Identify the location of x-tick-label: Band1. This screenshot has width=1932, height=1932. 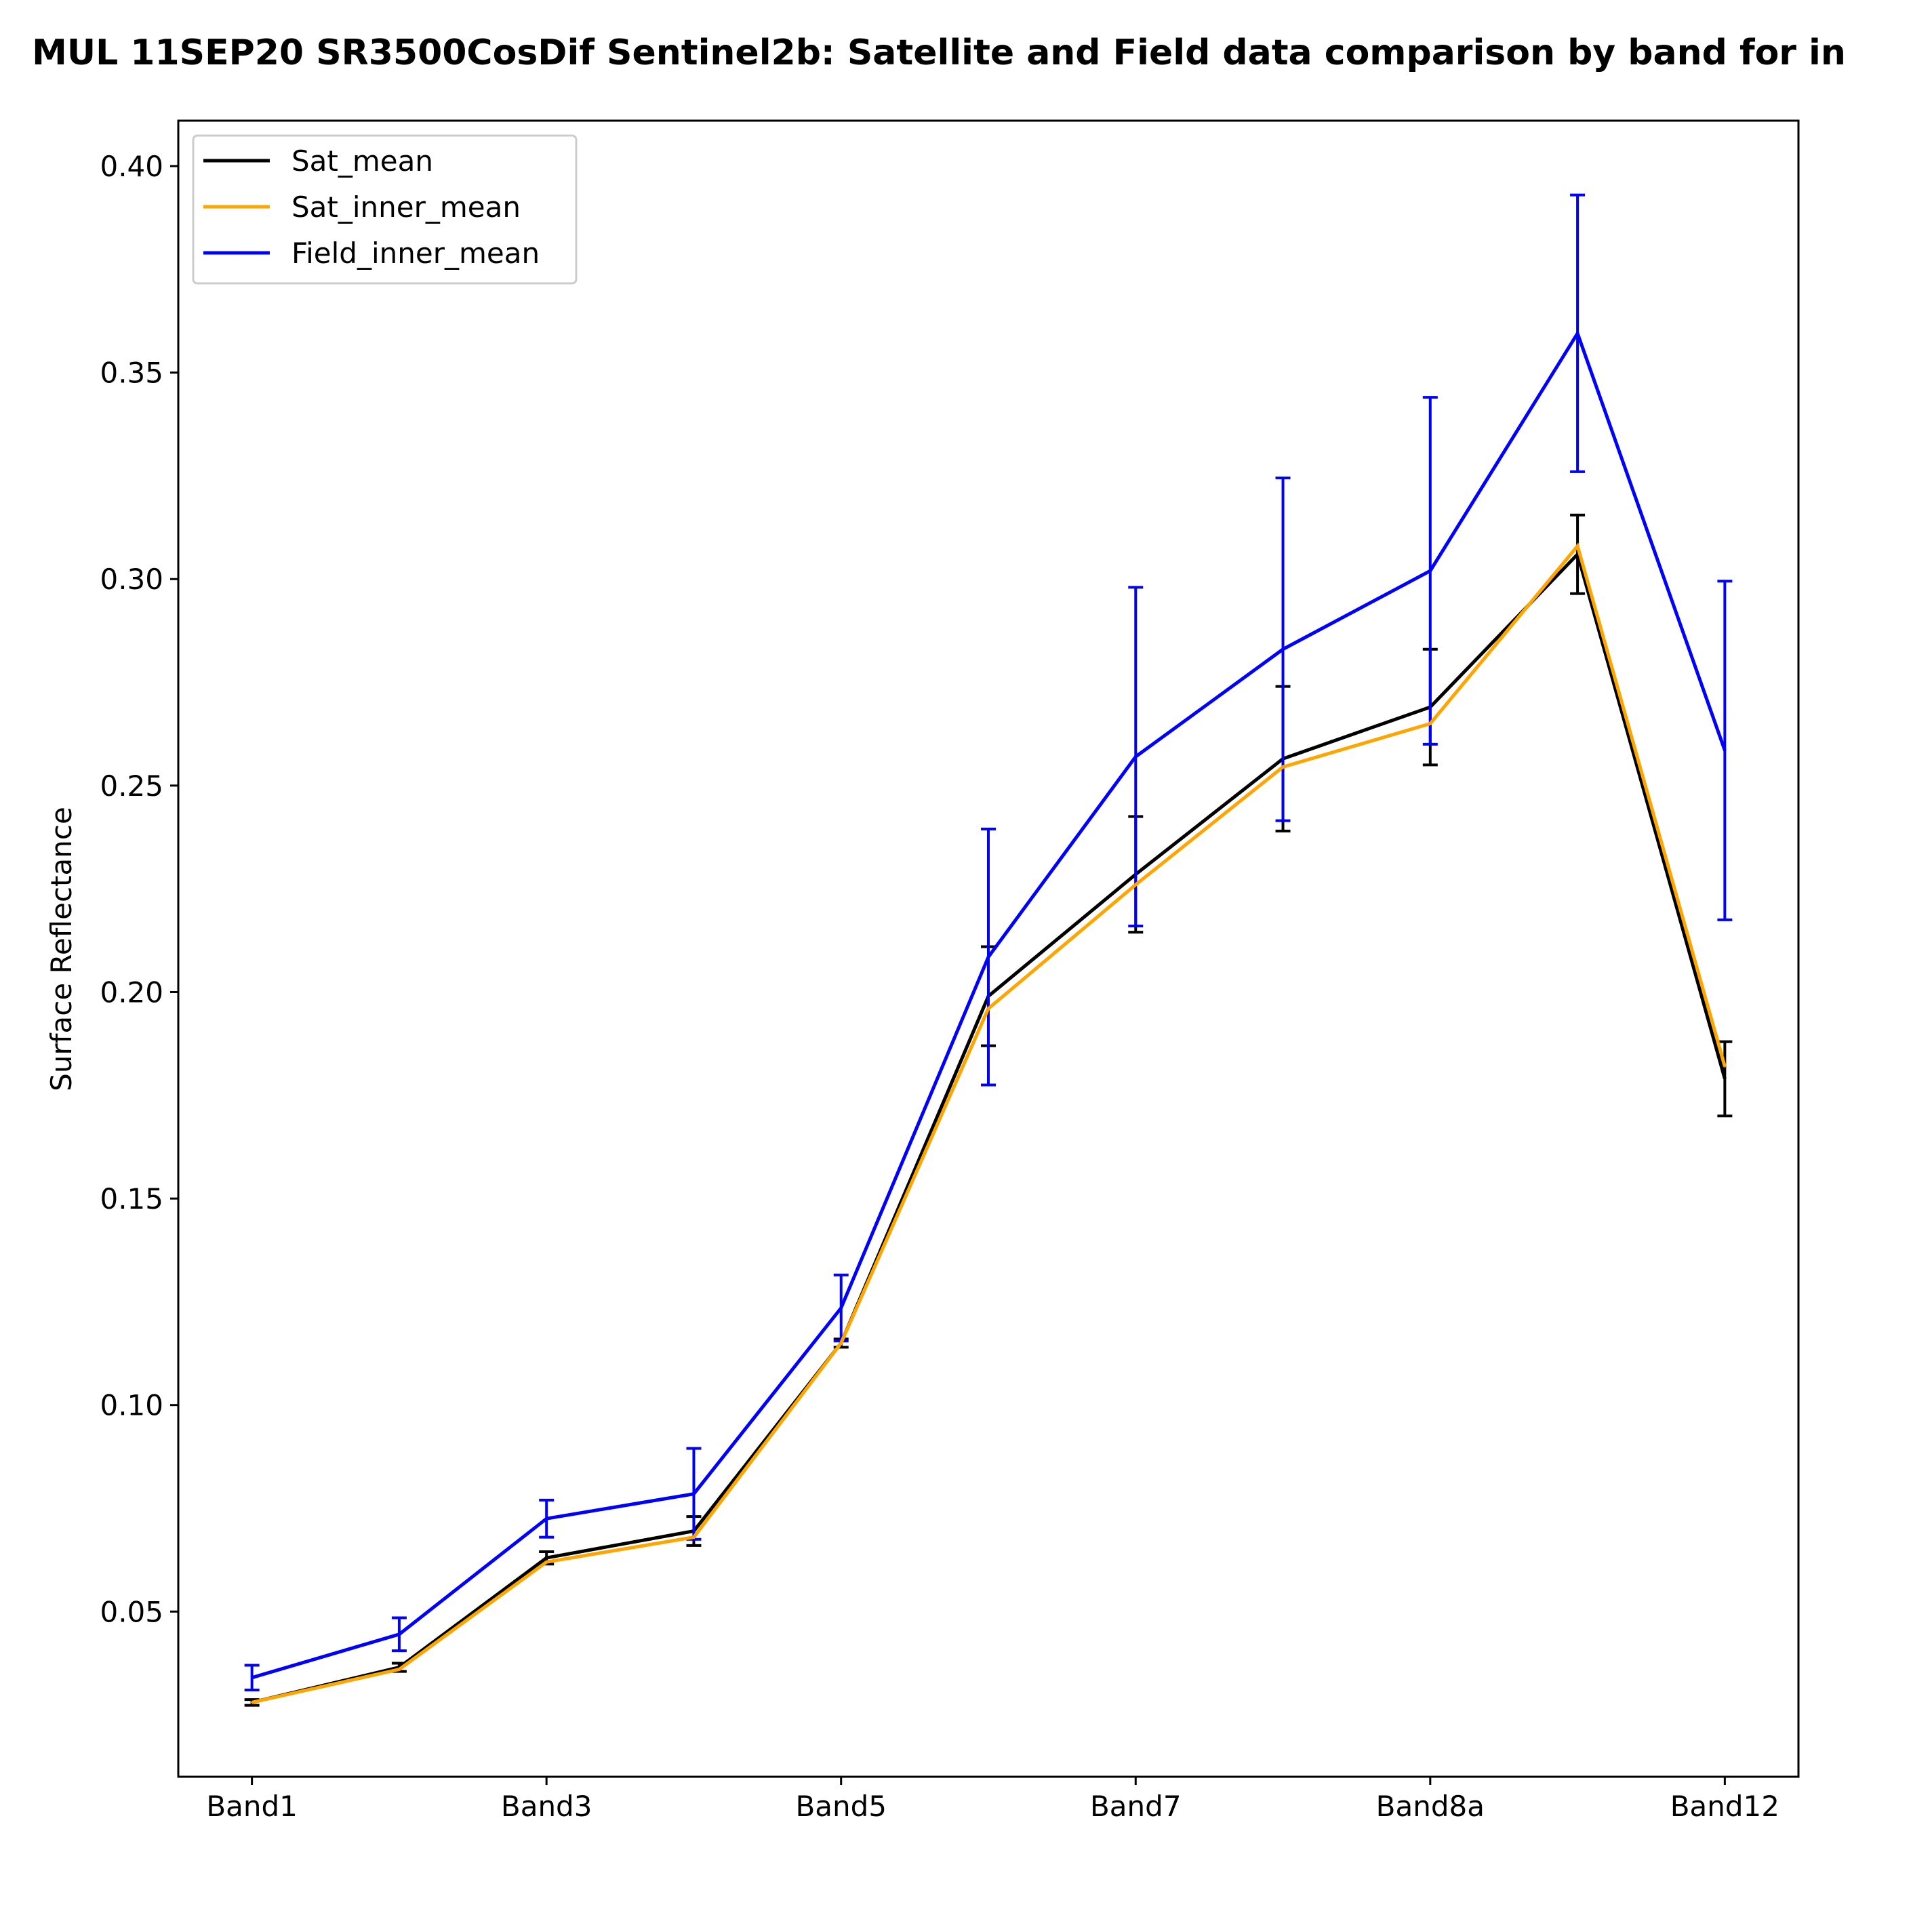
(252, 1806).